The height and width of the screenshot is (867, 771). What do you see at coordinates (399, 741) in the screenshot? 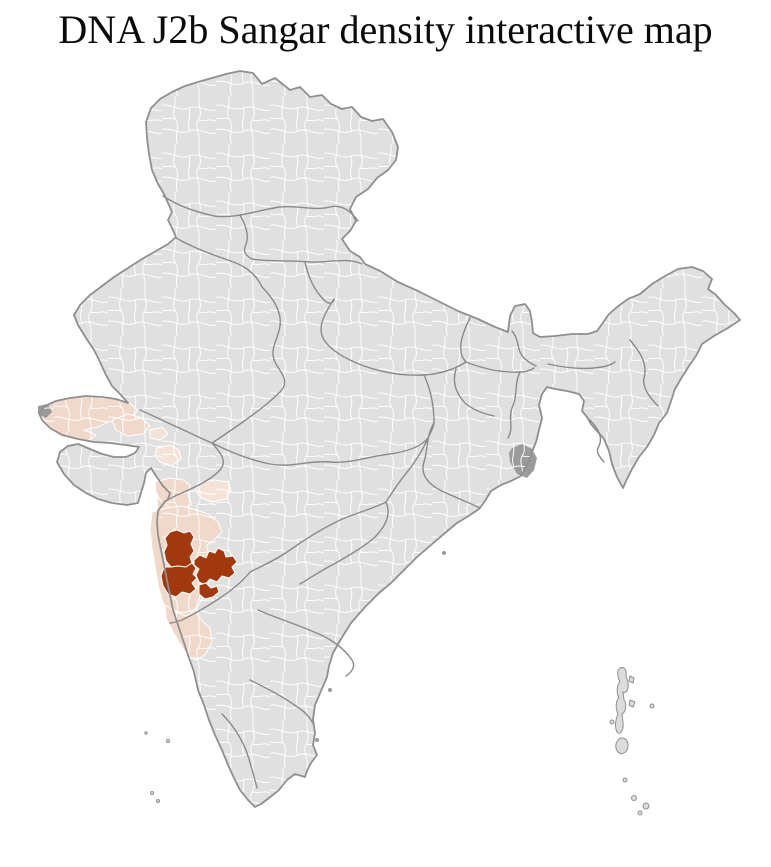
I see `islands` at bounding box center [399, 741].